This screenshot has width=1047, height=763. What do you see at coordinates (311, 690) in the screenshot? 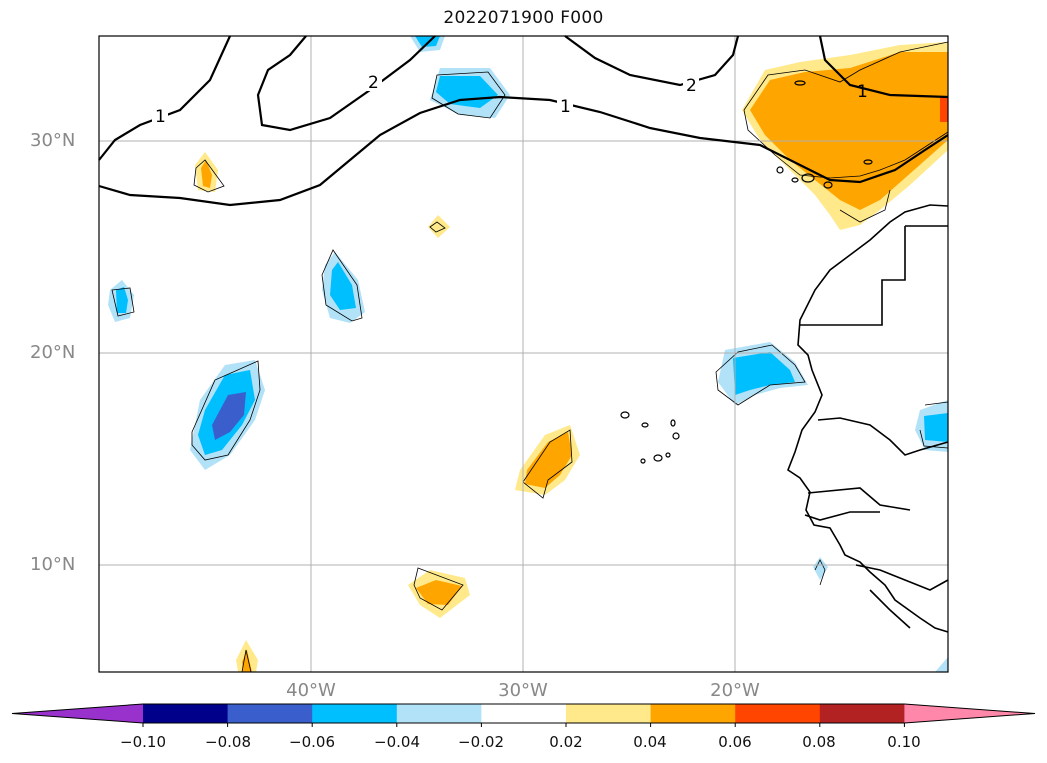
I see `lon-label: 40°W` at bounding box center [311, 690].